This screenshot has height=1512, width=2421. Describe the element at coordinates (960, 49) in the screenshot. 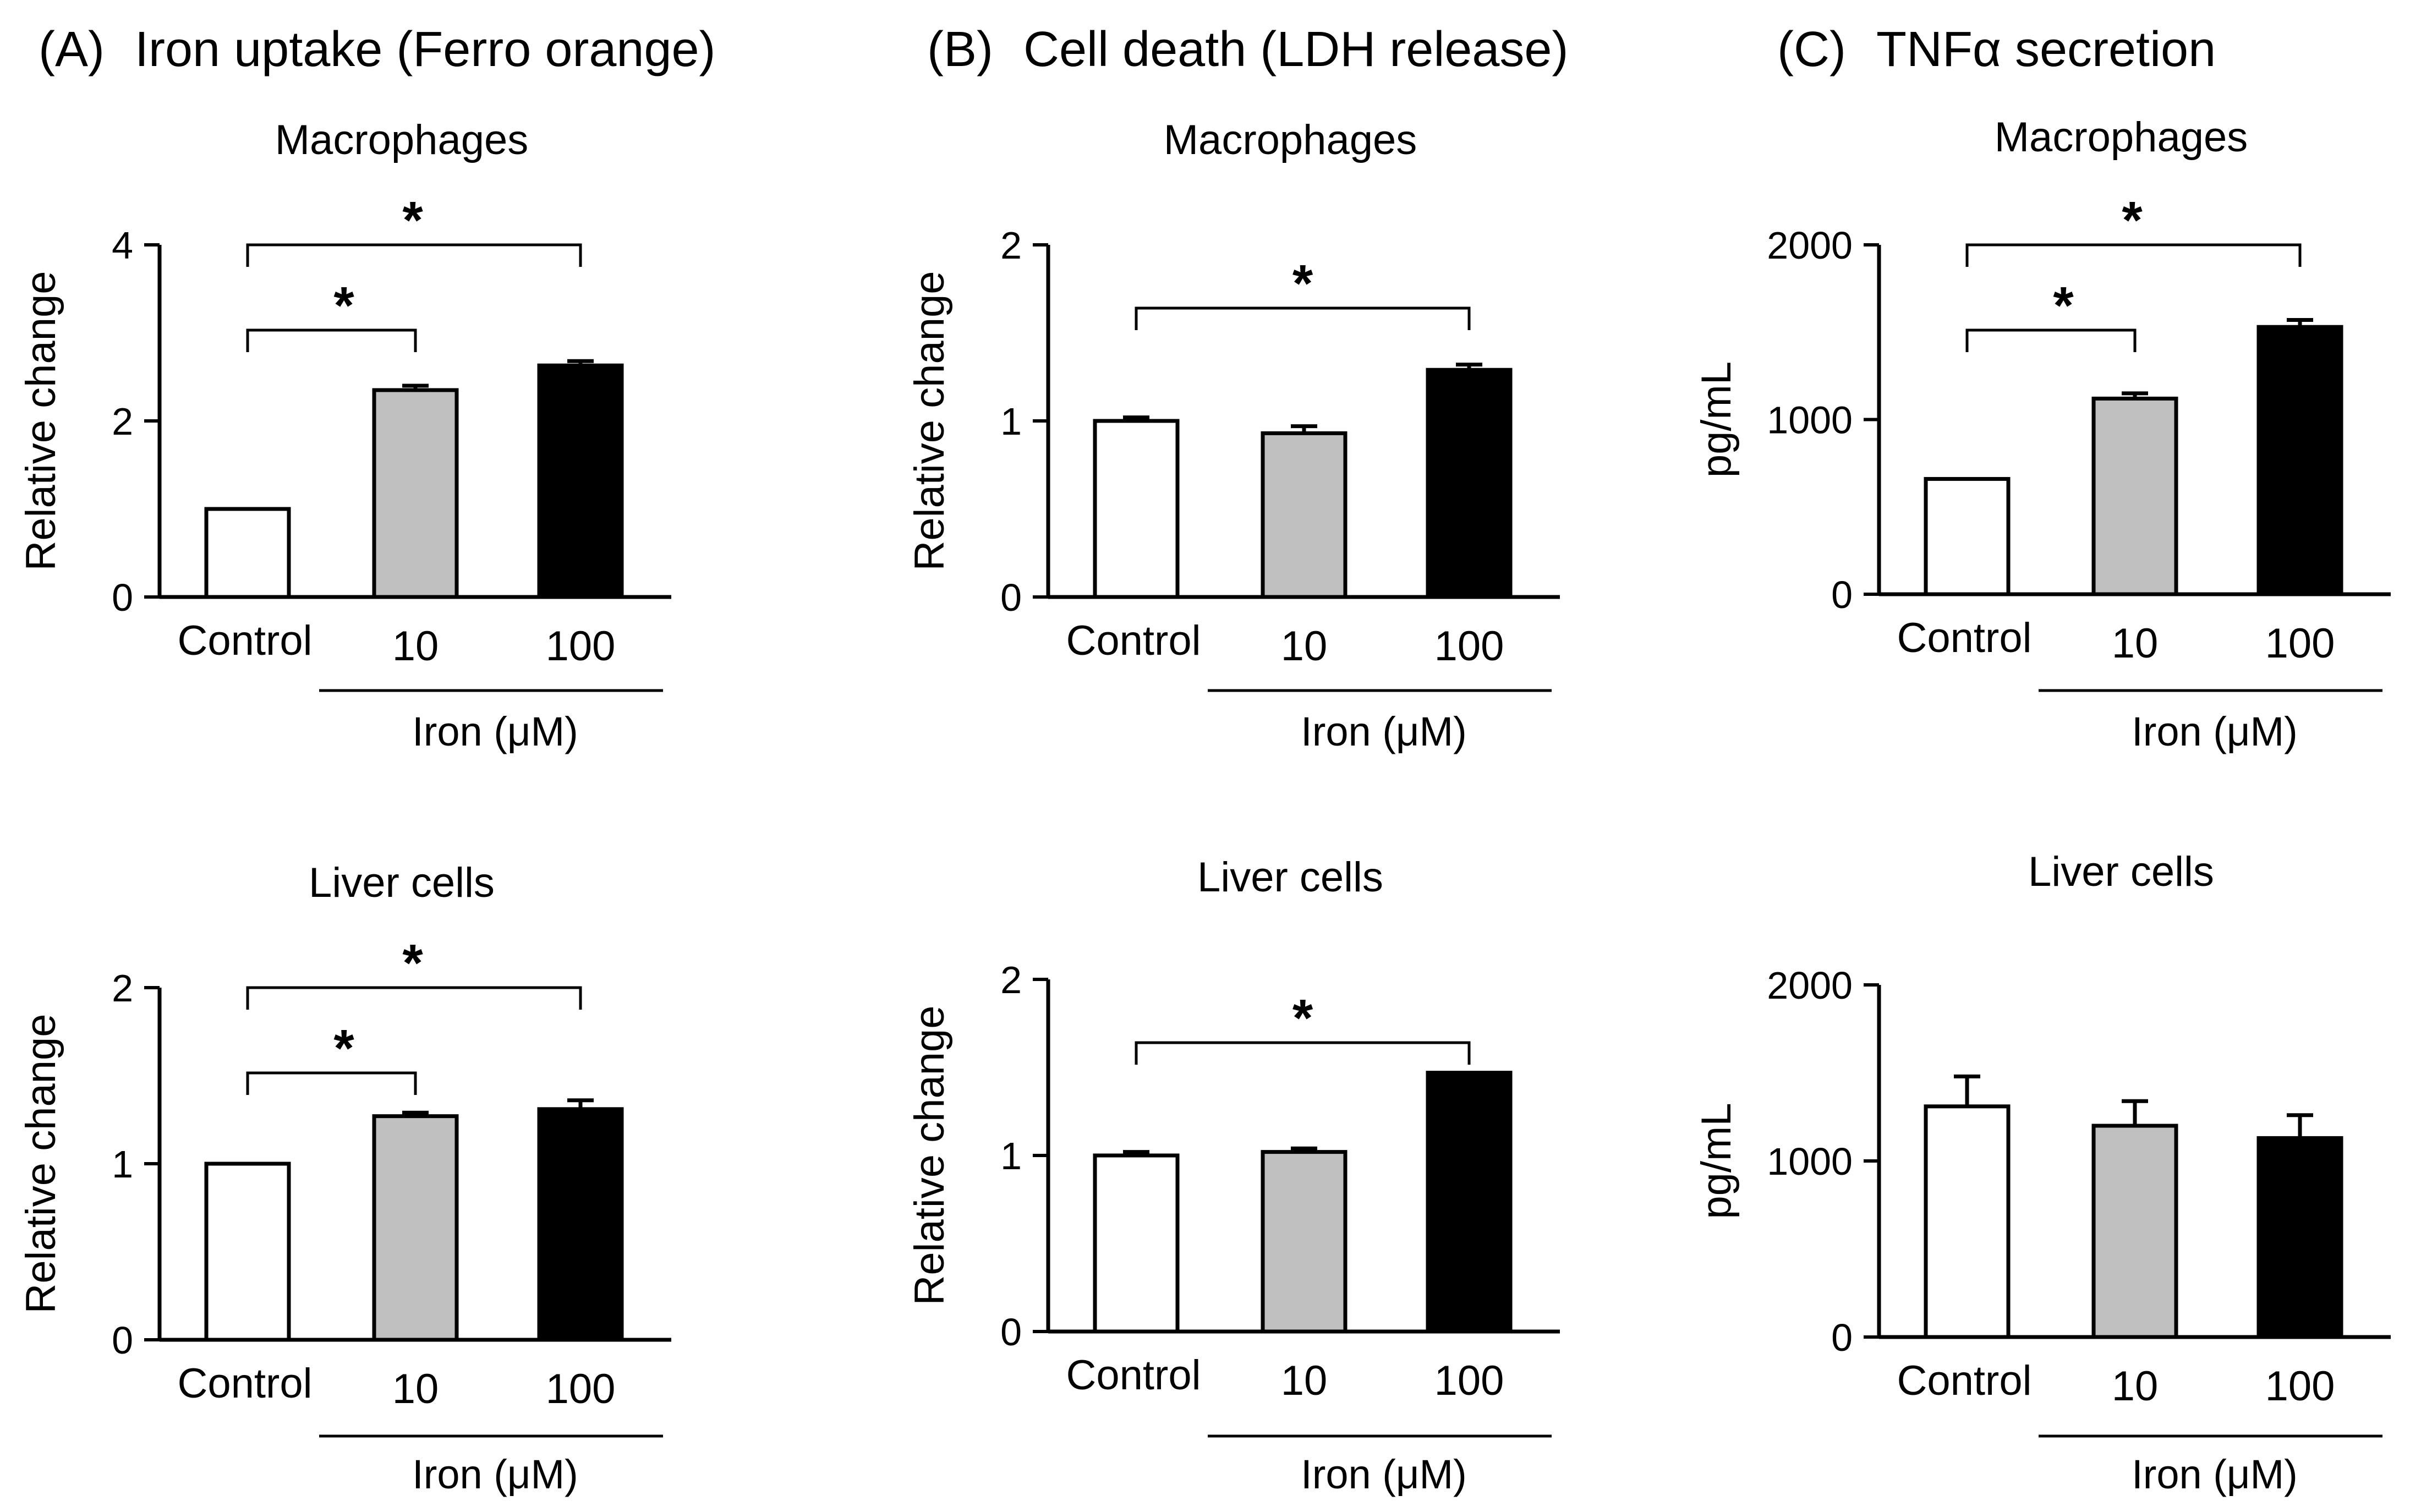

I see `section-label: (B)` at that location.